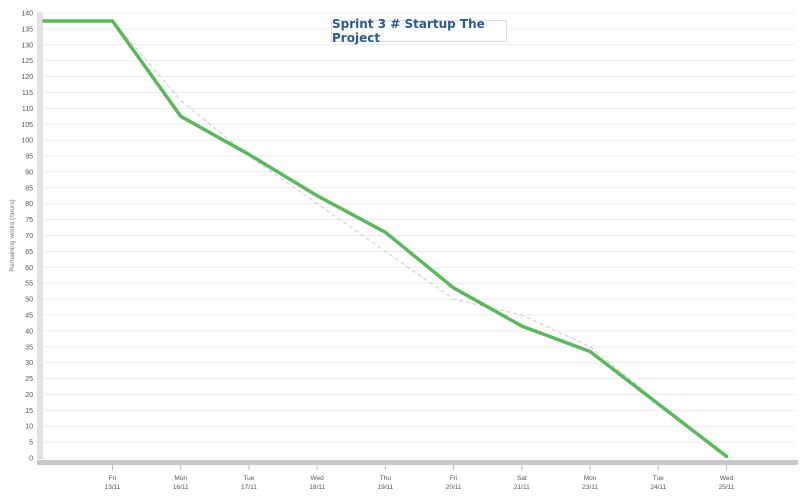  What do you see at coordinates (27, 14) in the screenshot?
I see `y-tick-label: 140` at bounding box center [27, 14].